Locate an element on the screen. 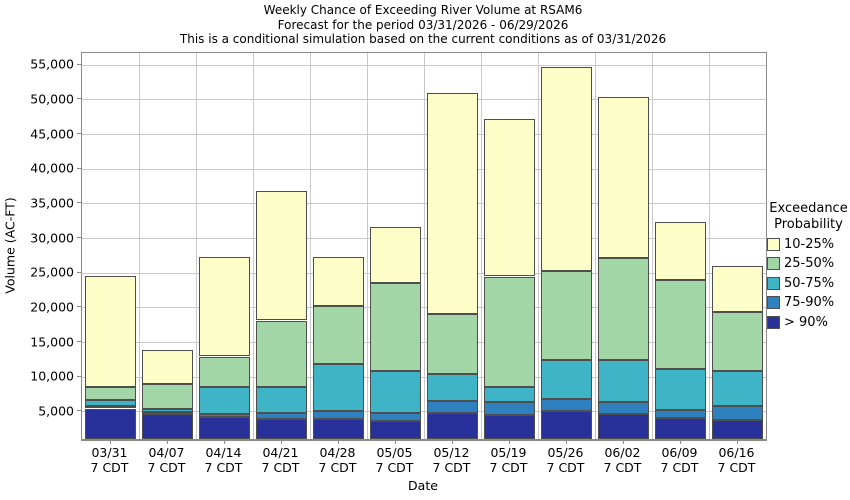 The height and width of the screenshot is (500, 850). x-axis-title: Date is located at coordinates (423, 485).